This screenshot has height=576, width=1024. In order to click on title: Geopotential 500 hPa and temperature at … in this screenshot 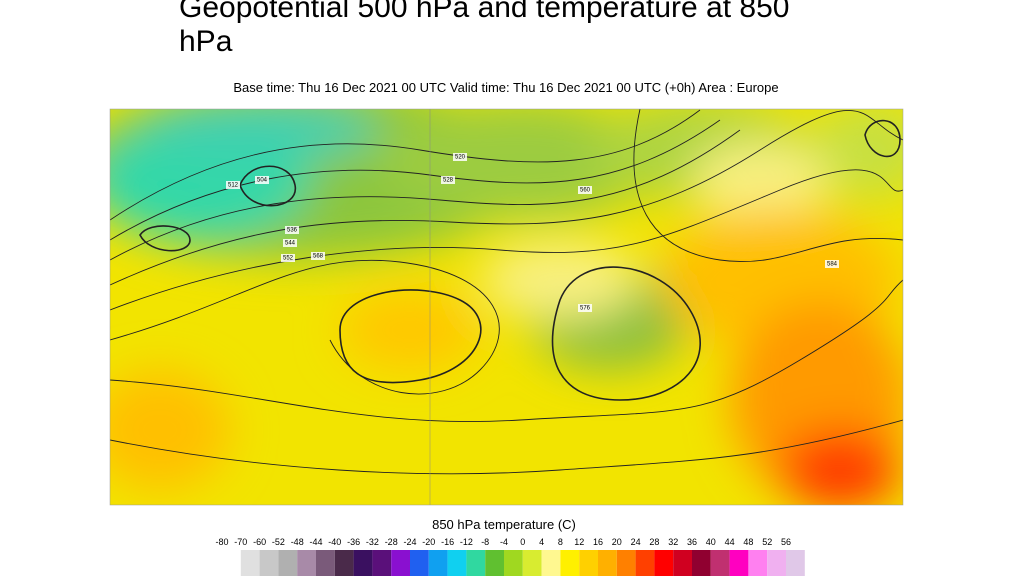, I will do `click(484, 29)`.